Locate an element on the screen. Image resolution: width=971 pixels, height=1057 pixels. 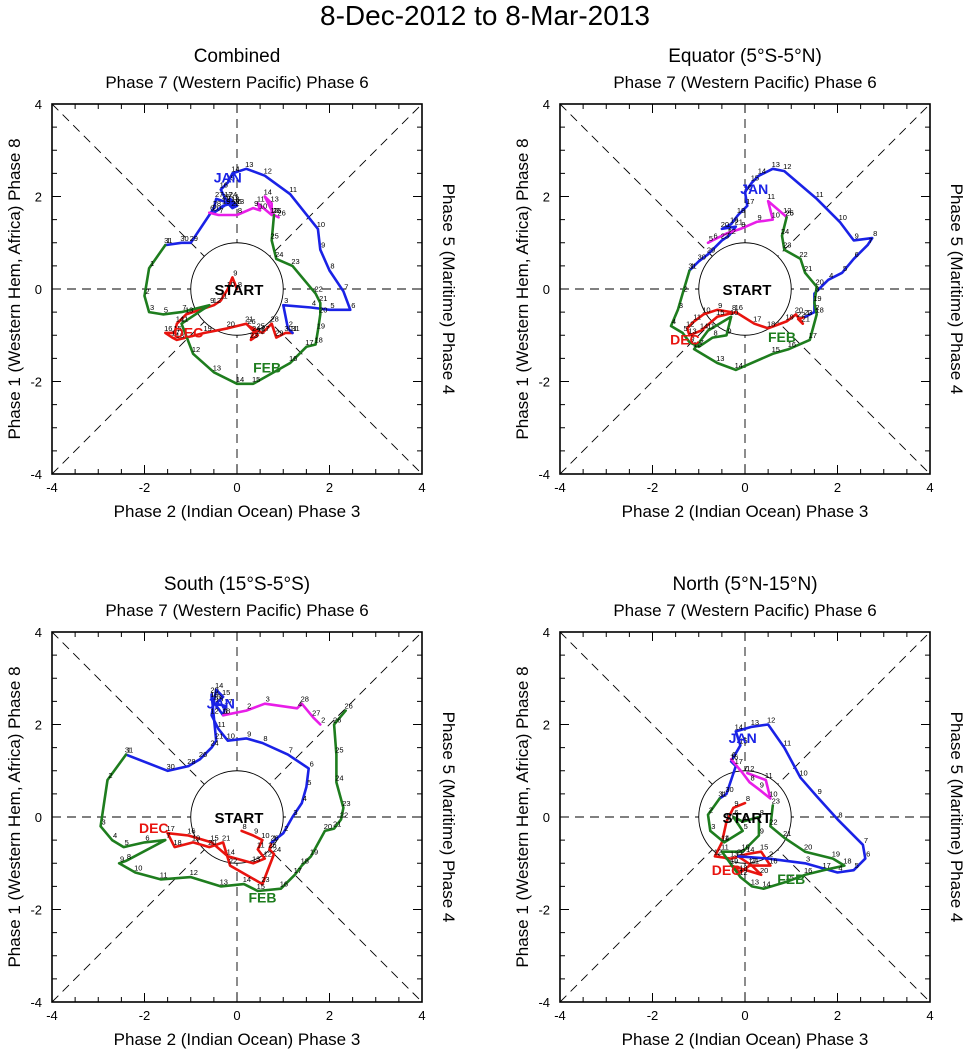
y-tick-label: 0 is located at coordinates (38, 817).